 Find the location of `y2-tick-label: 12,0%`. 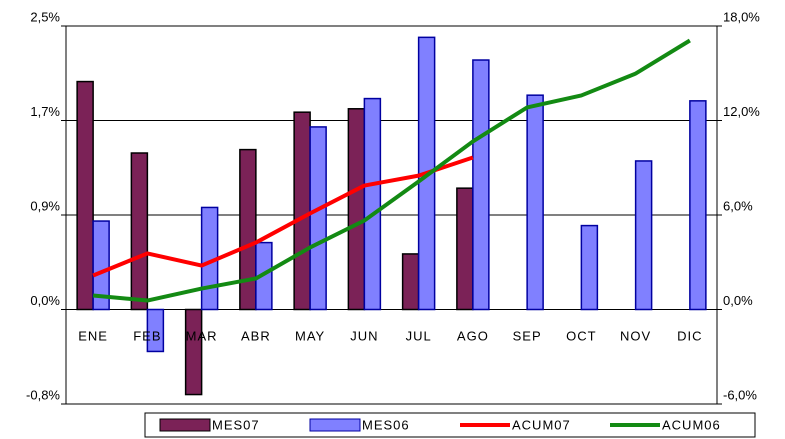

y2-tick-label: 12,0% is located at coordinates (741, 111).